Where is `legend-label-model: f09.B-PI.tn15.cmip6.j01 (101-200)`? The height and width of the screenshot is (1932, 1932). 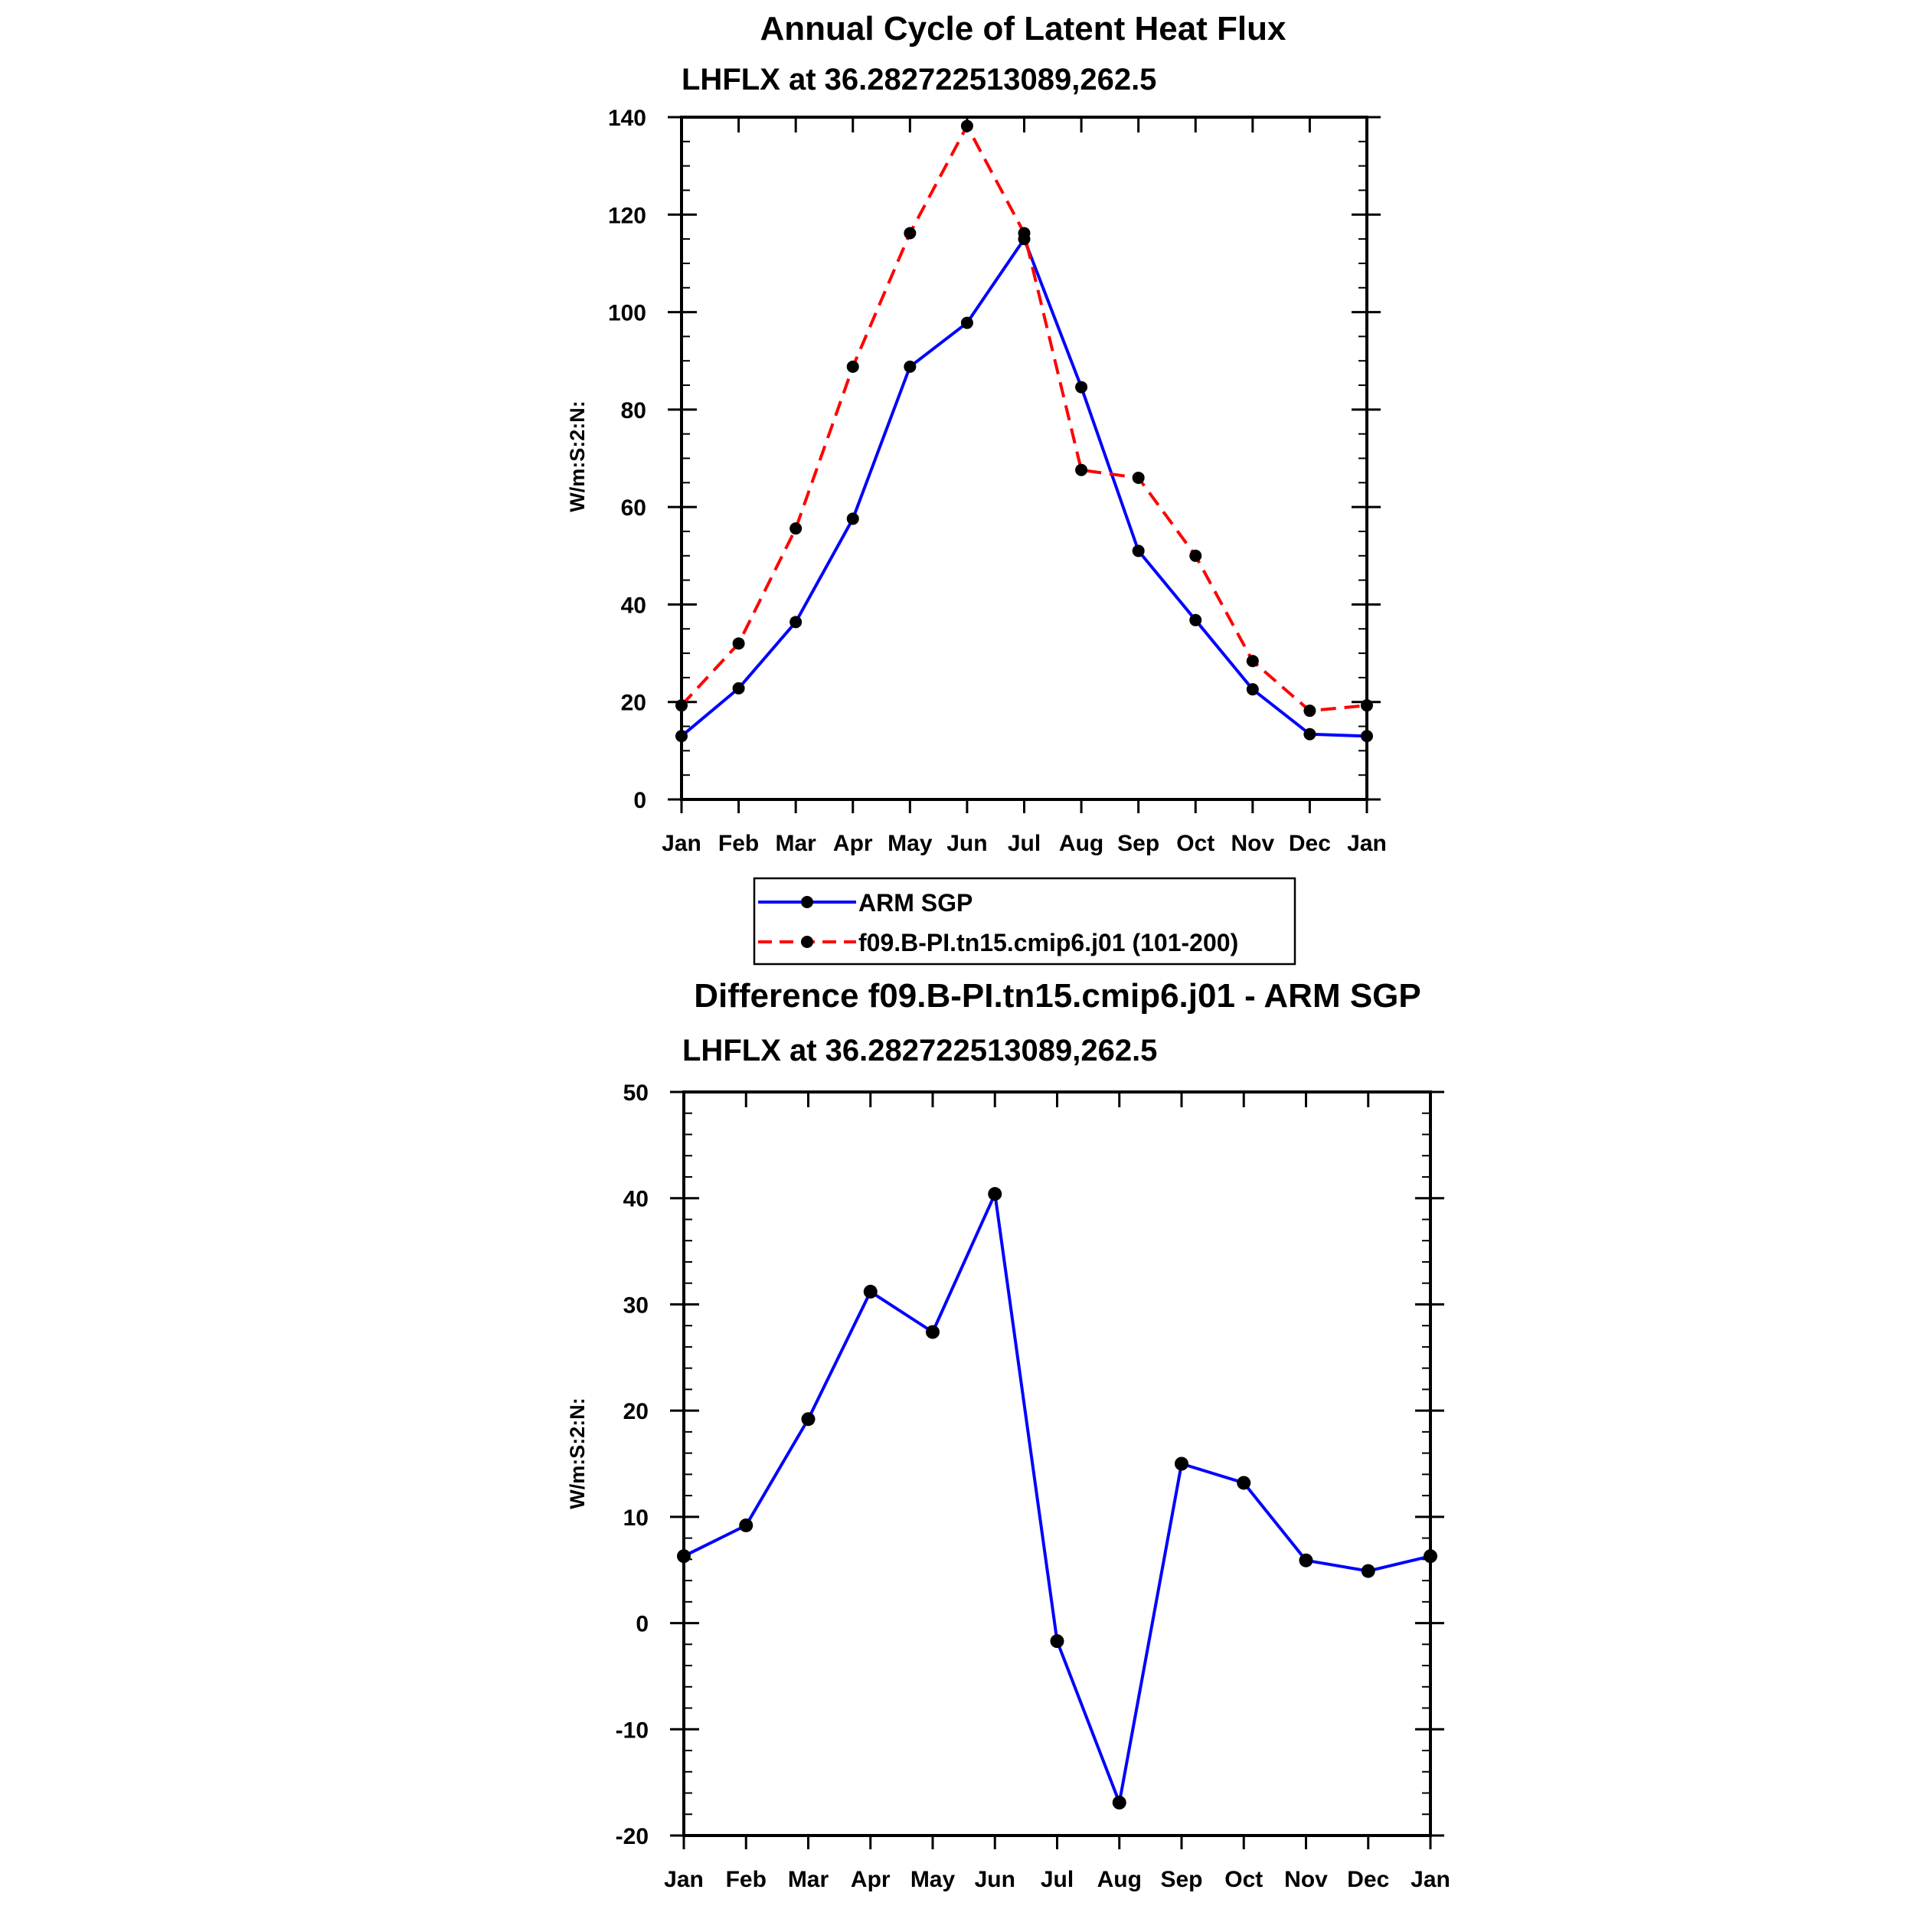
legend-label-model: f09.B-PI.tn15.cmip6.j01 (101-200) is located at coordinates (1048, 942).